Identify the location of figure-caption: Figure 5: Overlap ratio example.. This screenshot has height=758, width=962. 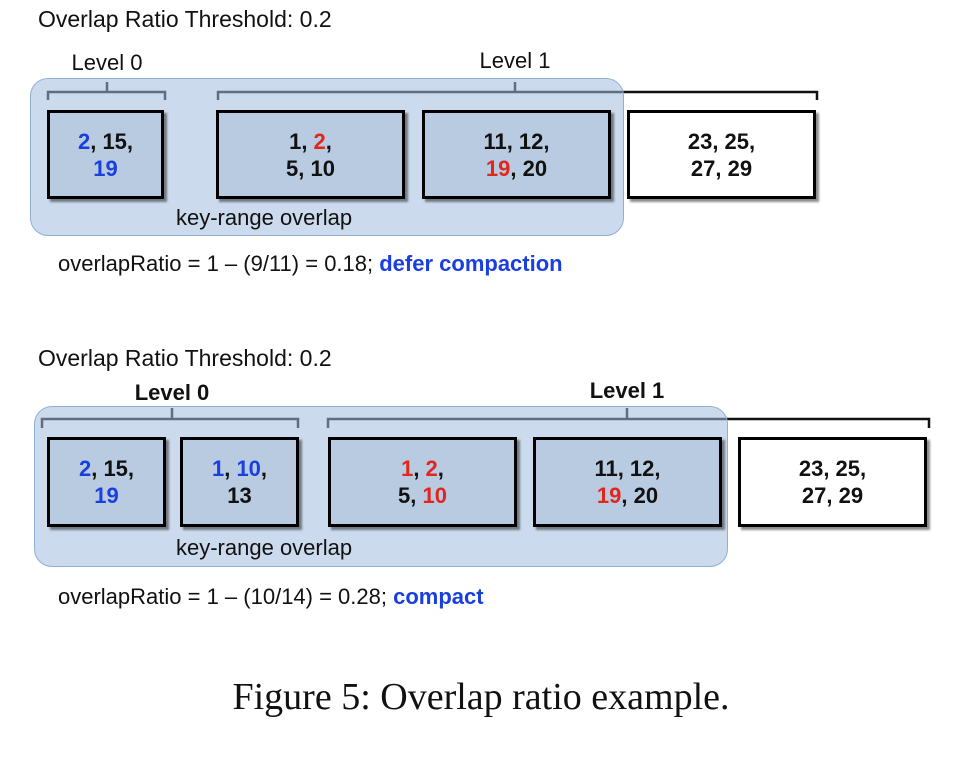
(481, 697).